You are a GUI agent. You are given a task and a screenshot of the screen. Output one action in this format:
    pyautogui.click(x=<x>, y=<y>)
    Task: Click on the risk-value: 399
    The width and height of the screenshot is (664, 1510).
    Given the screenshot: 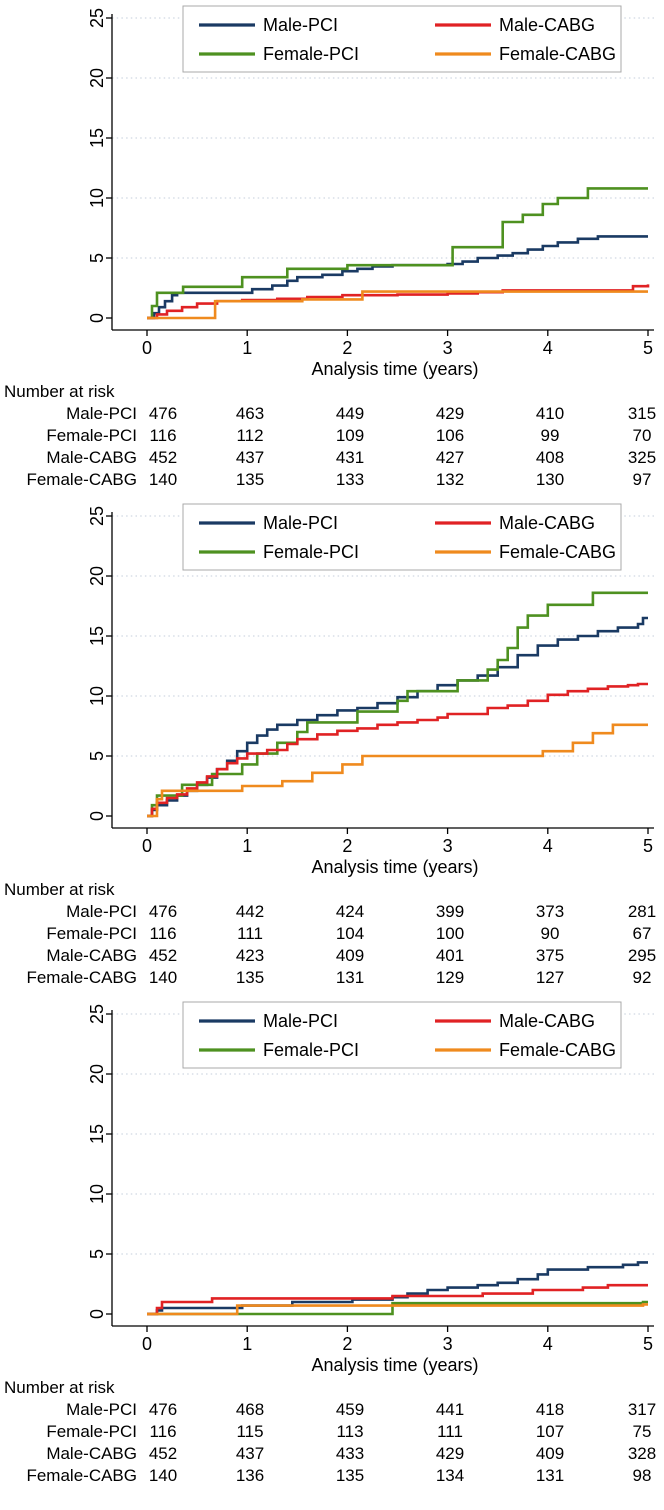 What is the action you would take?
    pyautogui.click(x=450, y=911)
    